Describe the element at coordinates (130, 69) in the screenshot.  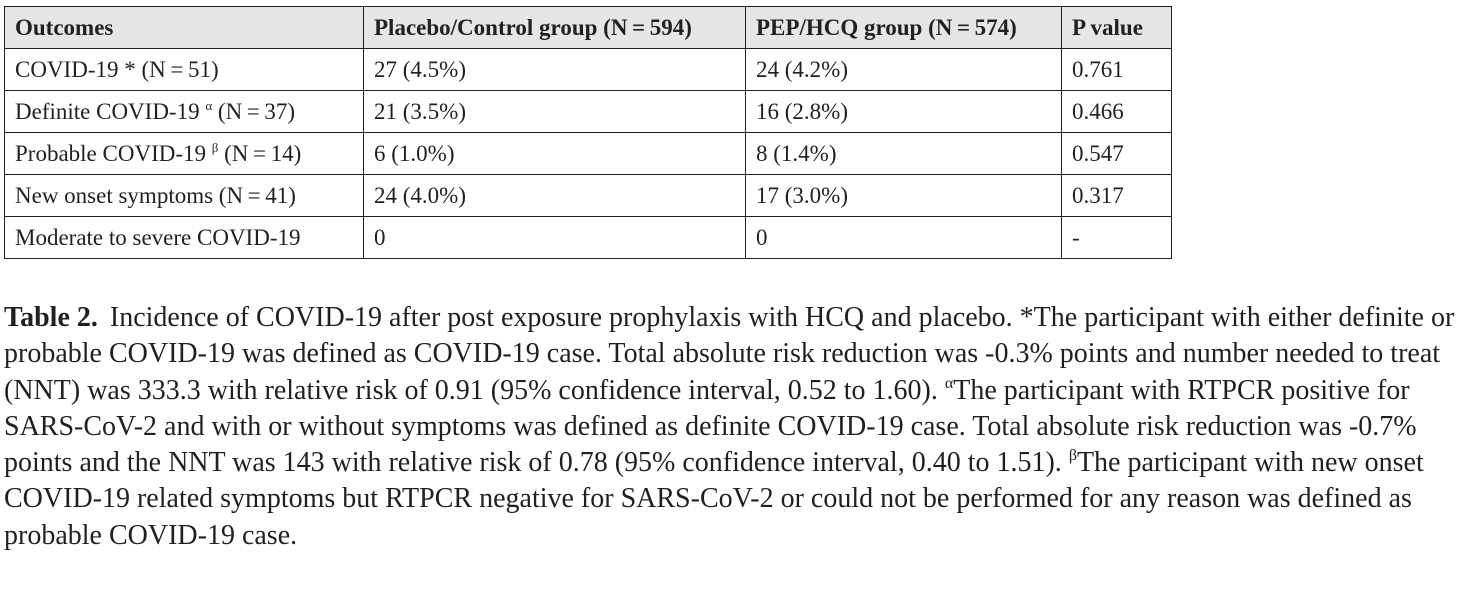
I see `footnote-mark: *` at that location.